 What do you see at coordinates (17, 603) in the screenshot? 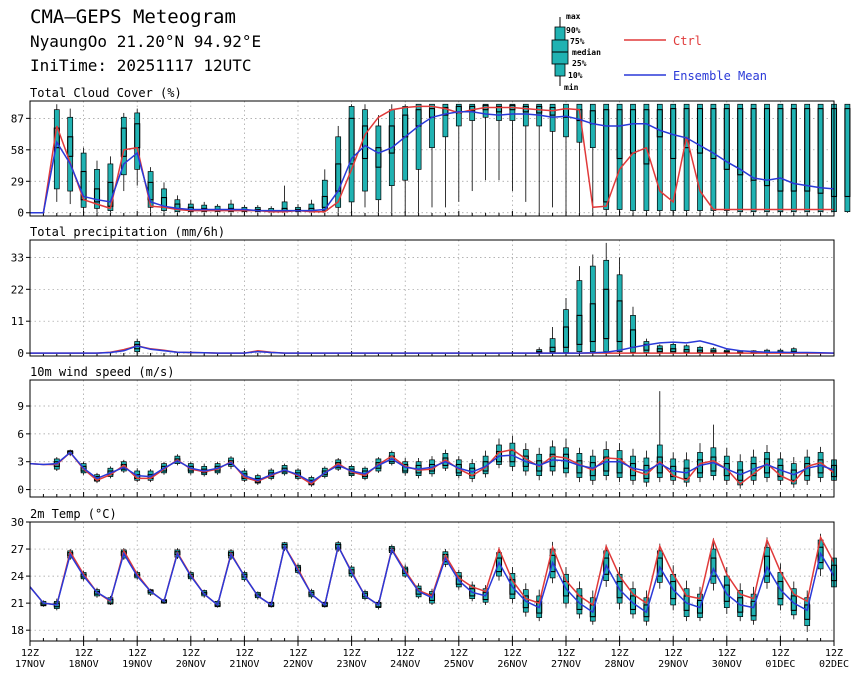
I see `temp-ytick-label: 21` at bounding box center [17, 603].